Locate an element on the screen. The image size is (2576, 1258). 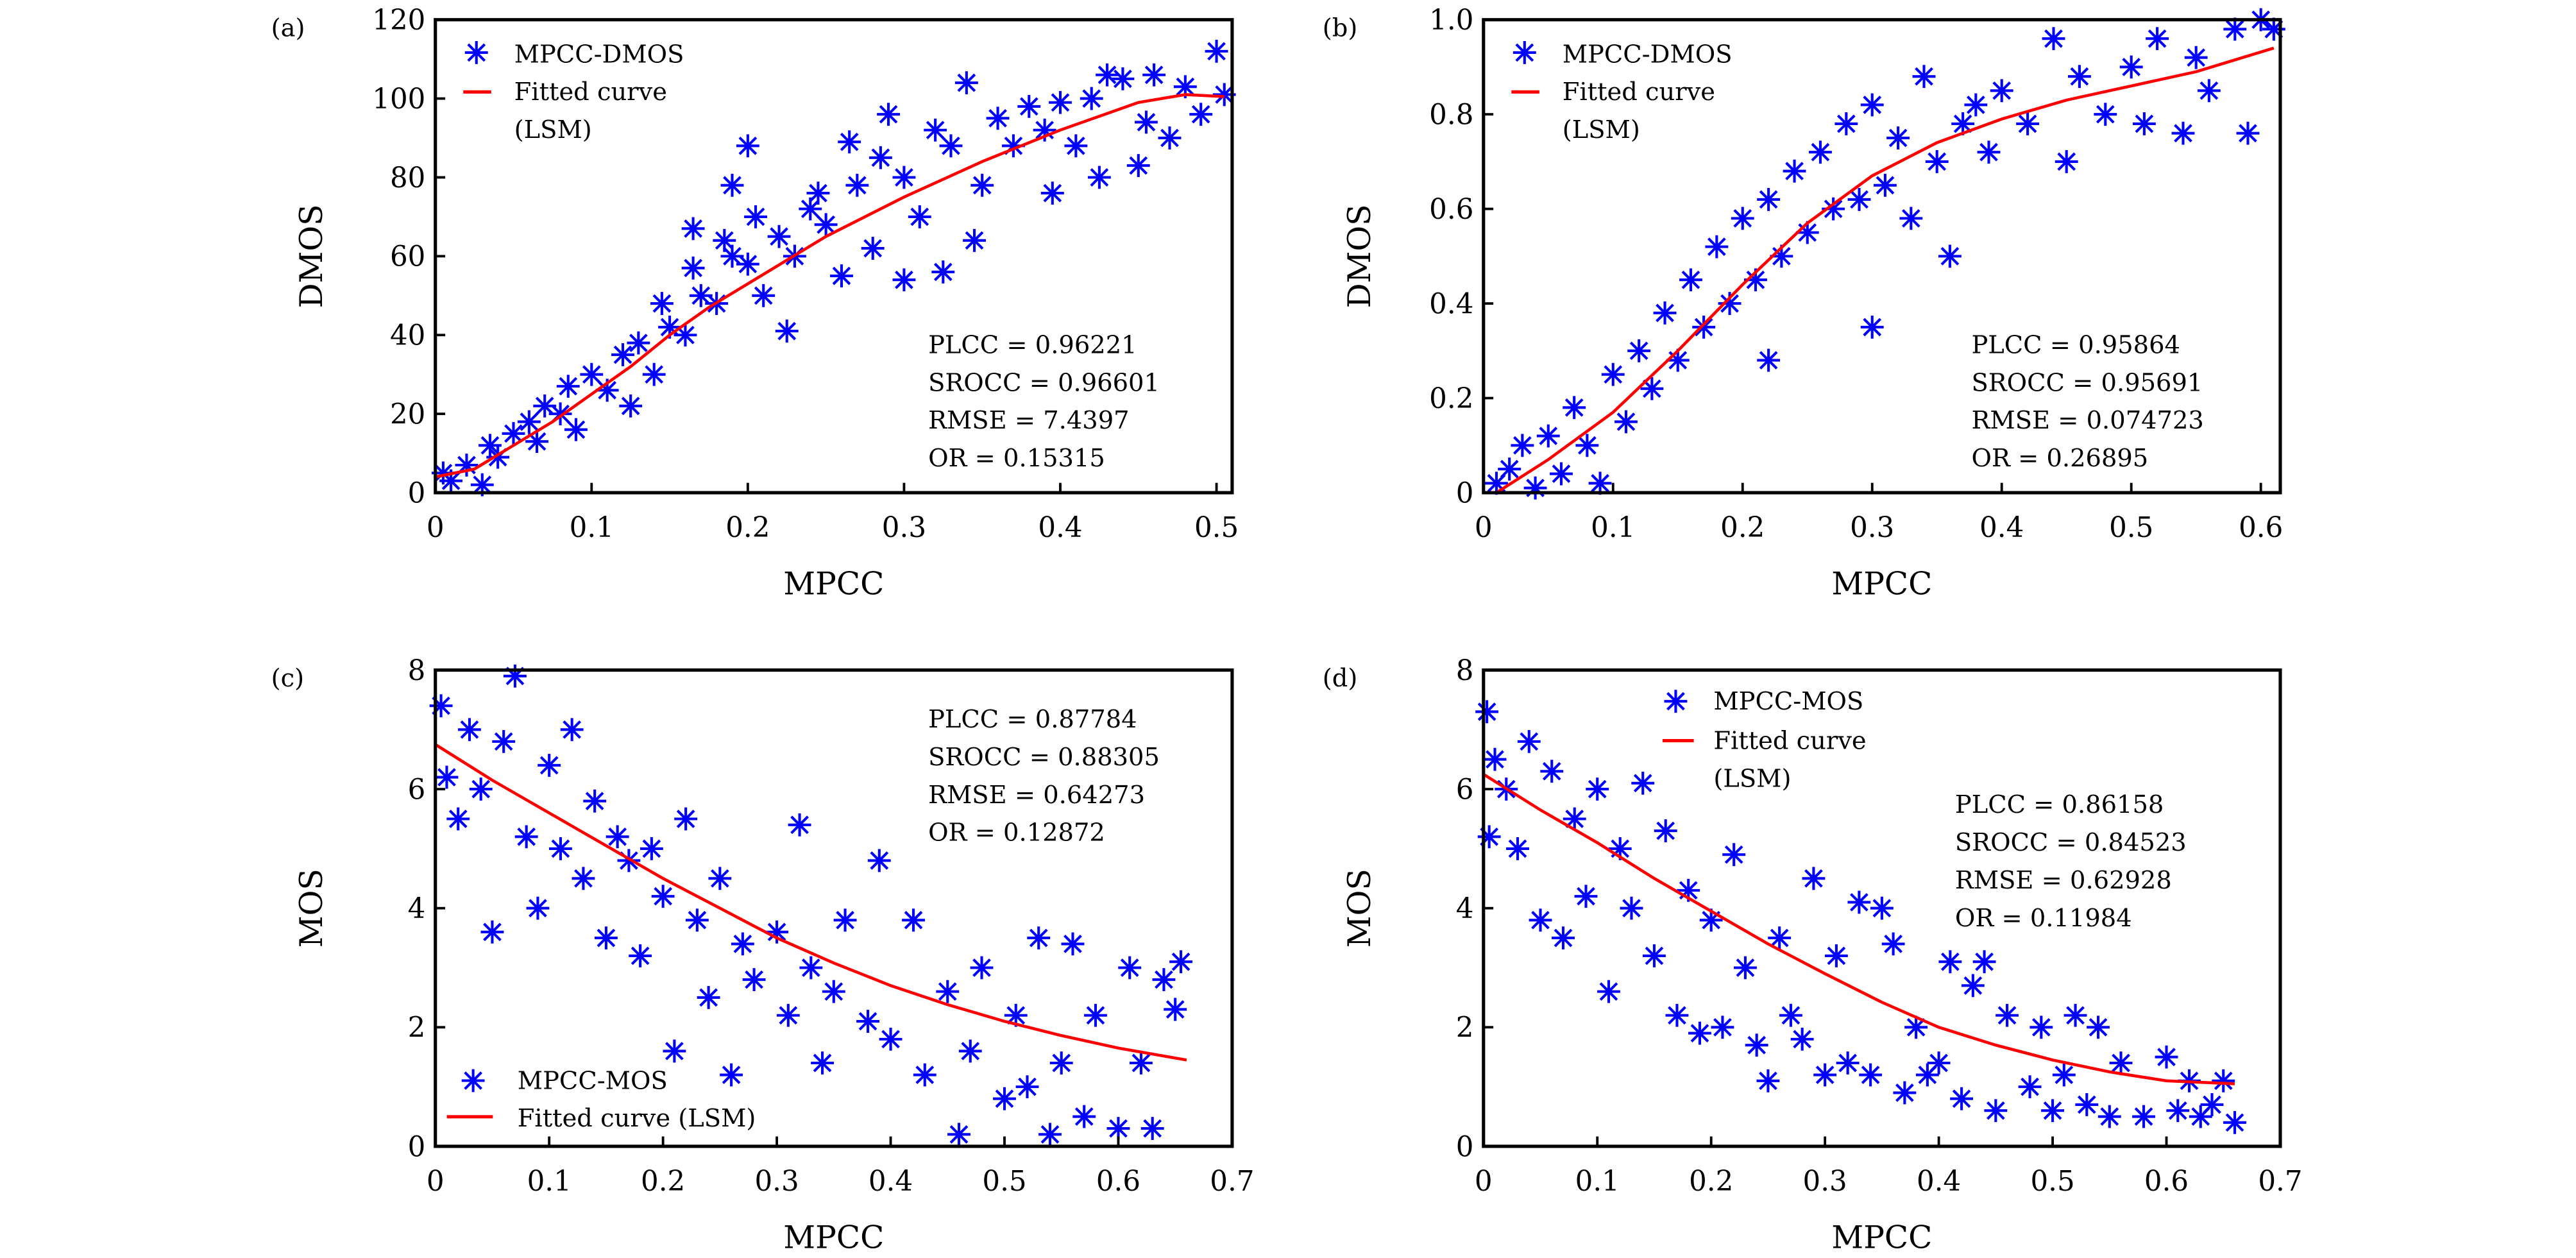
y-tick-label: 120 is located at coordinates (398, 20).